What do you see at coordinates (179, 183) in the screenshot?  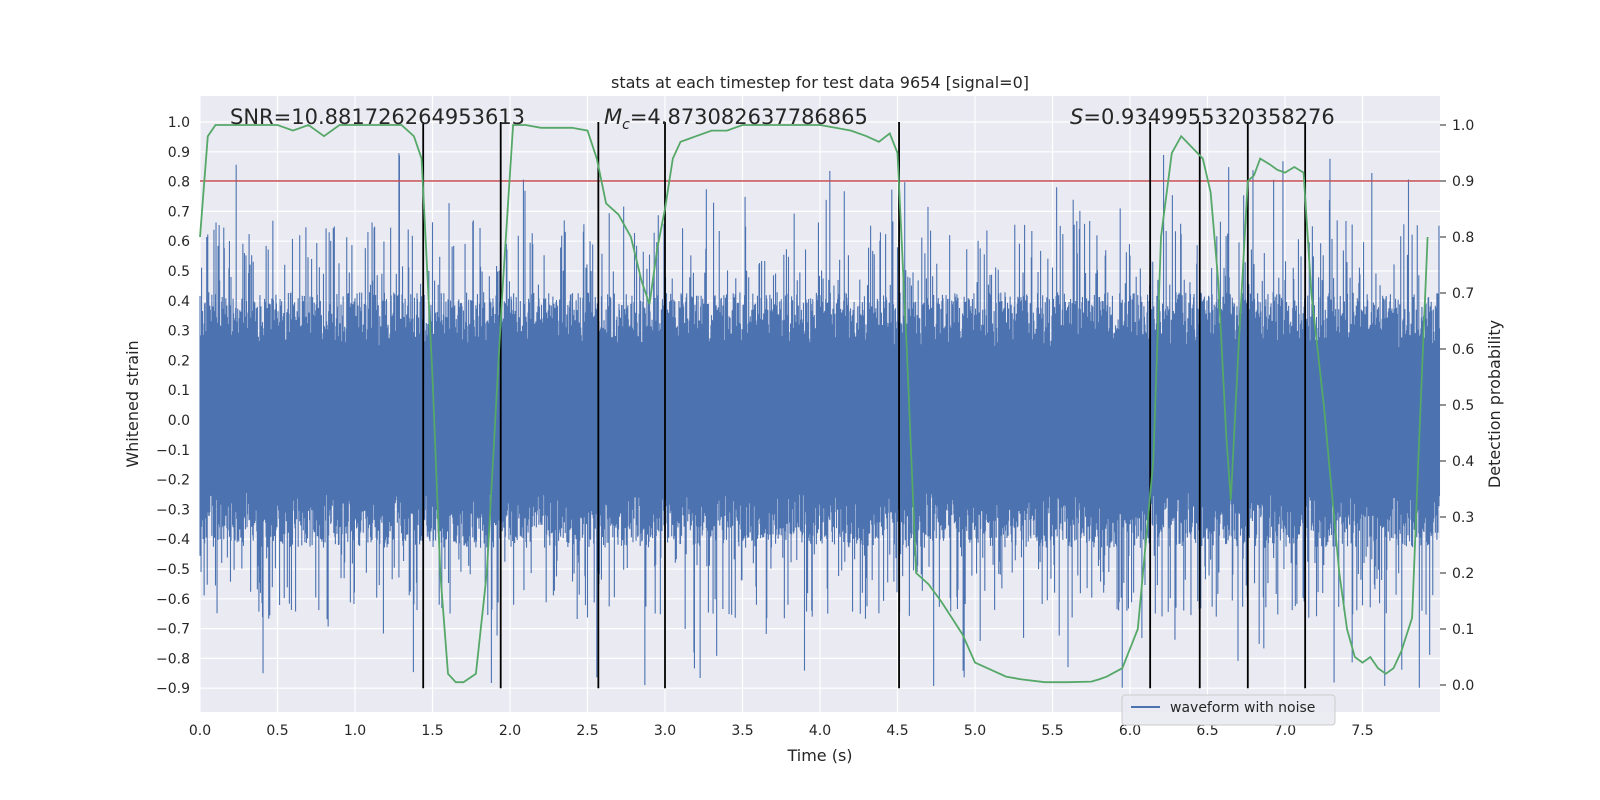 I see `y-tick-label: 0.8` at bounding box center [179, 183].